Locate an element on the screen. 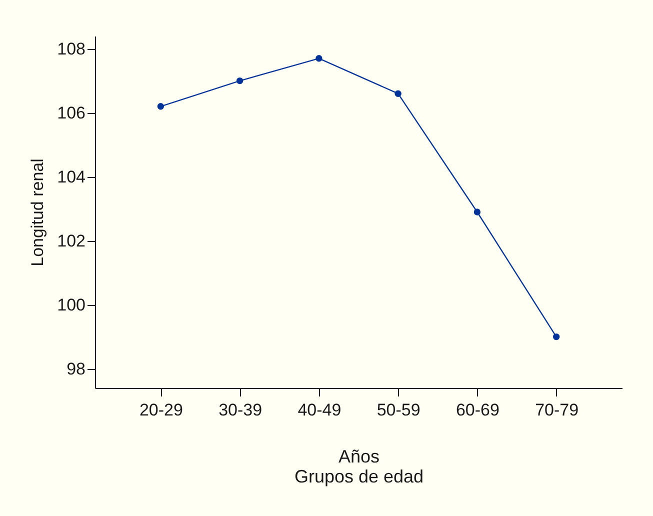 The width and height of the screenshot is (653, 516). x-tick-label: 40-49 is located at coordinates (320, 410).